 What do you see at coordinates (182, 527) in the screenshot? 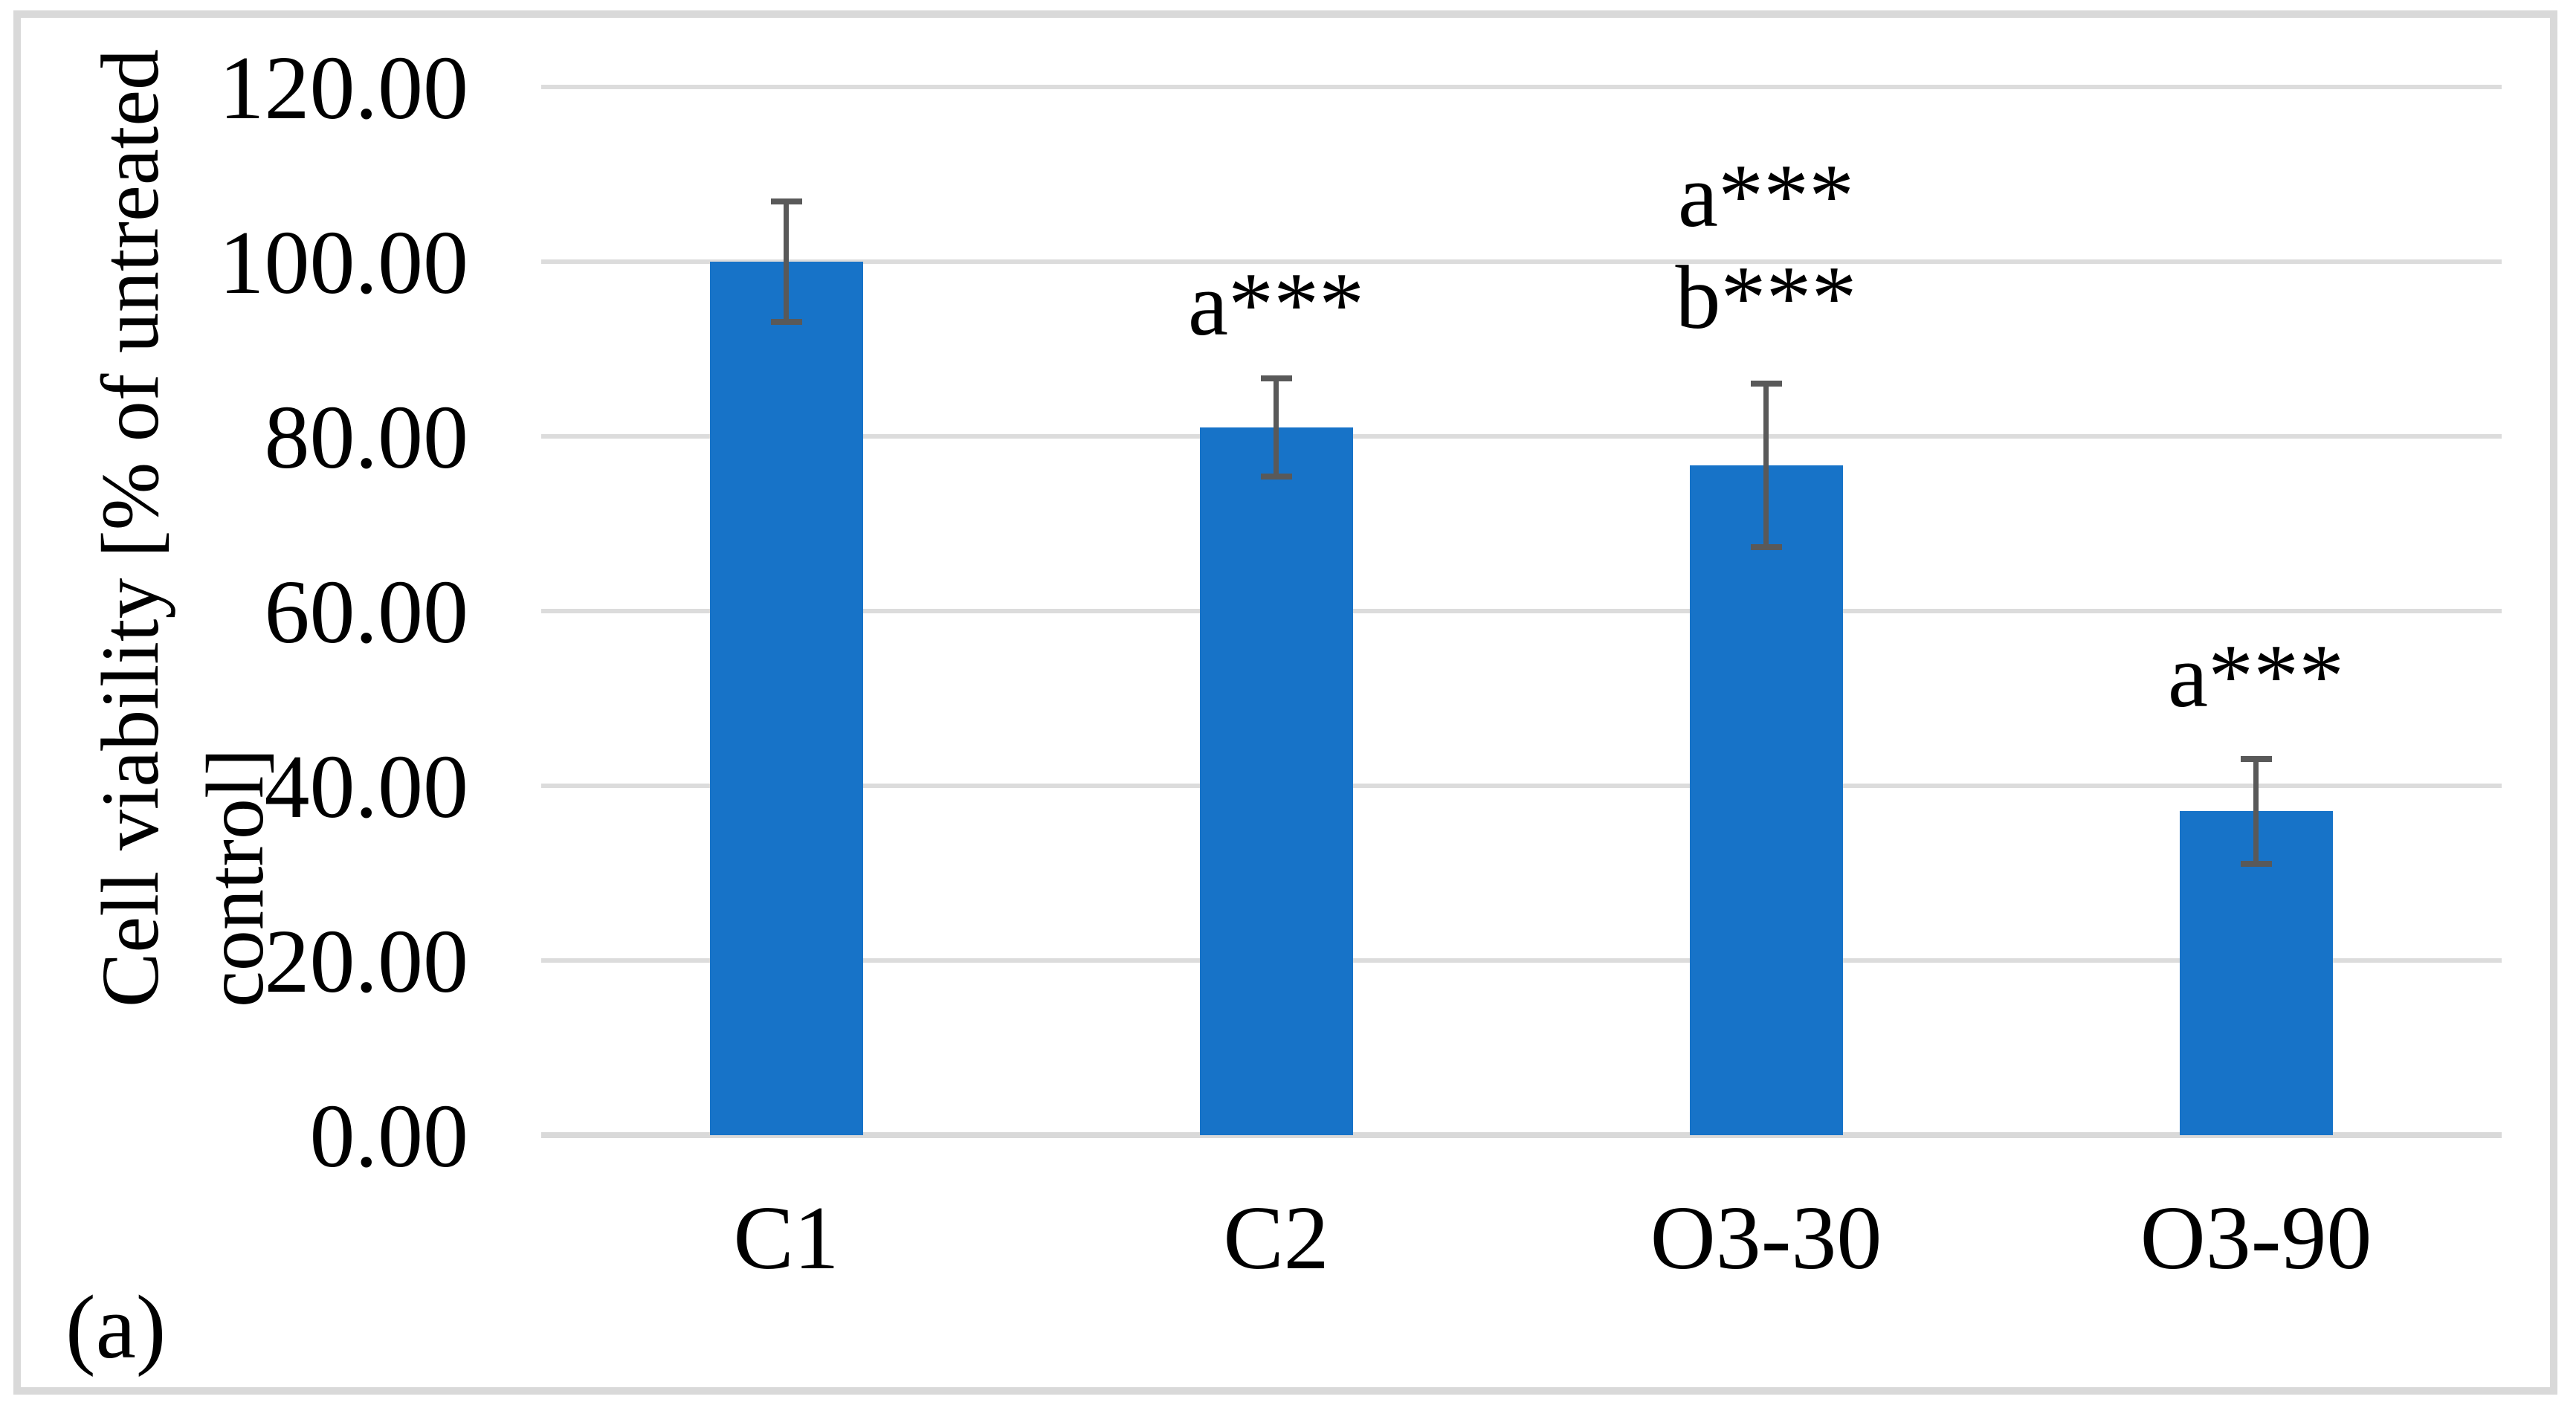
I see `y-axis-title: Cell viability [% of untreated control]` at bounding box center [182, 527].